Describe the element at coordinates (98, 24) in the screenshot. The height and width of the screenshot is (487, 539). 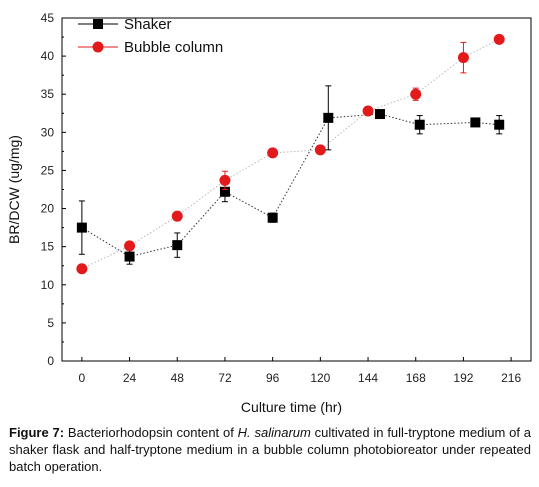
I see `legend-marker-shaker` at that location.